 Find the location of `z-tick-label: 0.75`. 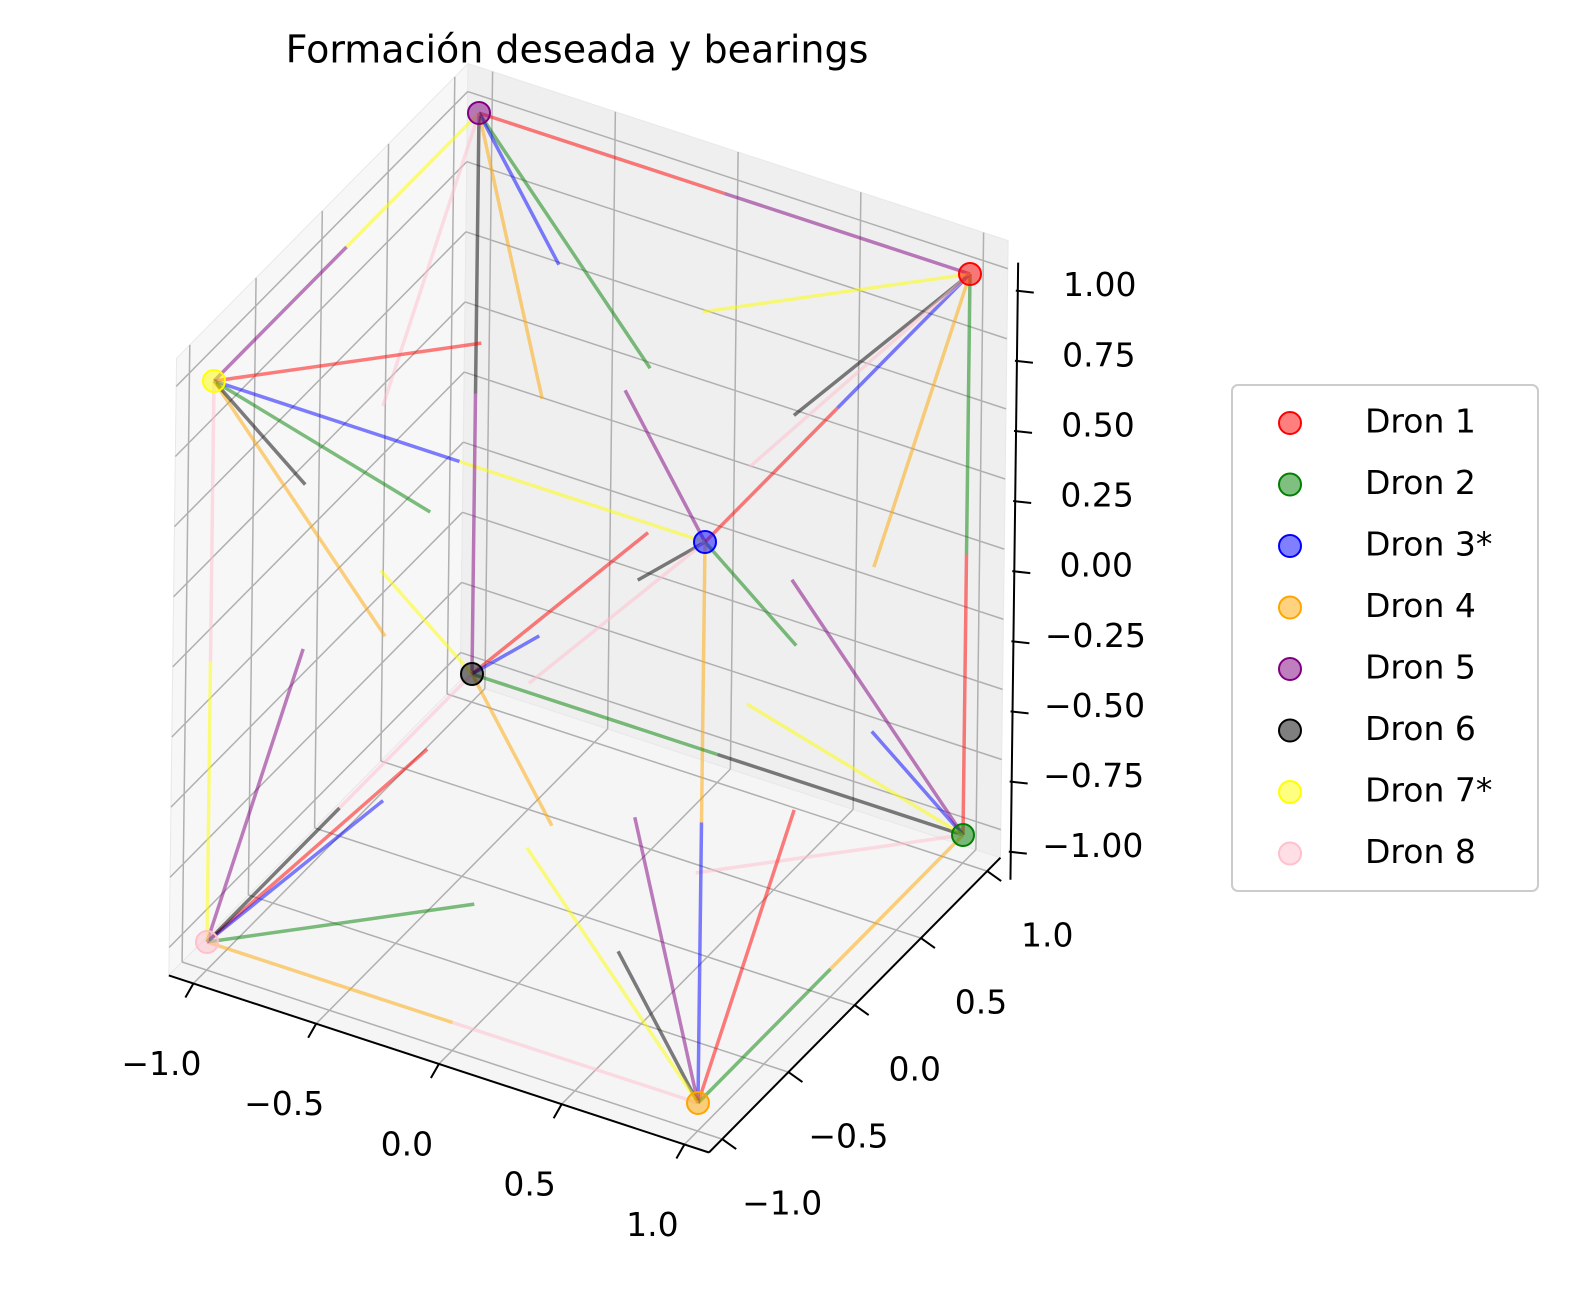

z-tick-label: 0.75 is located at coordinates (1098, 354).